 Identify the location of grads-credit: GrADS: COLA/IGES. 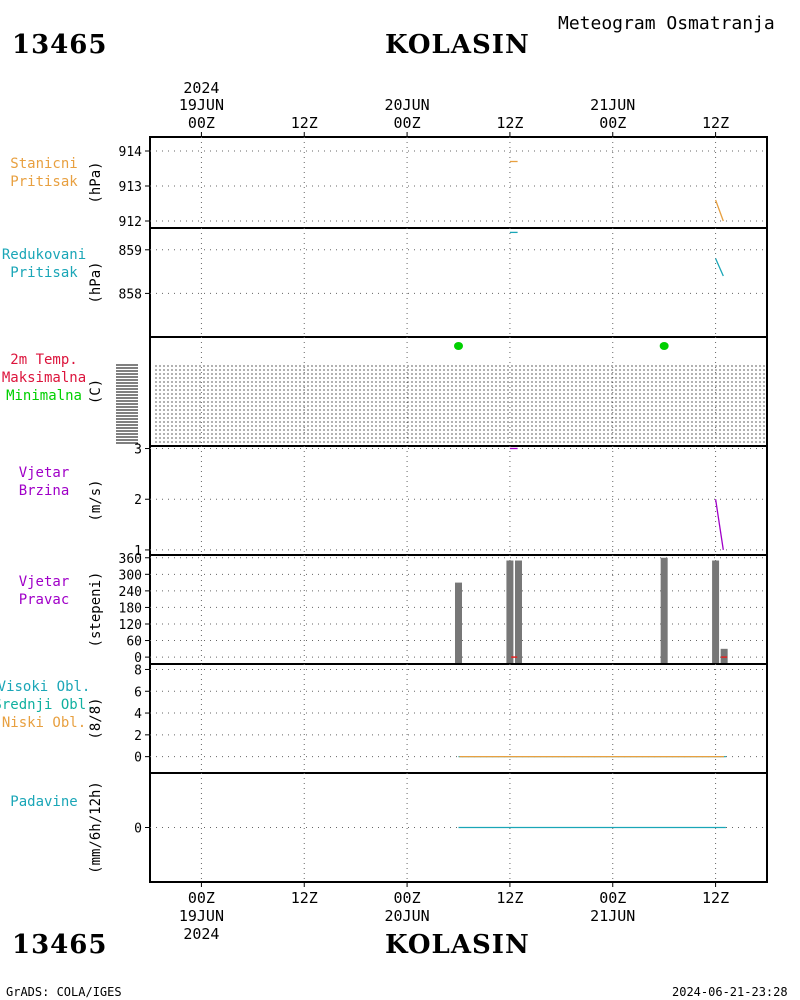
(64, 992).